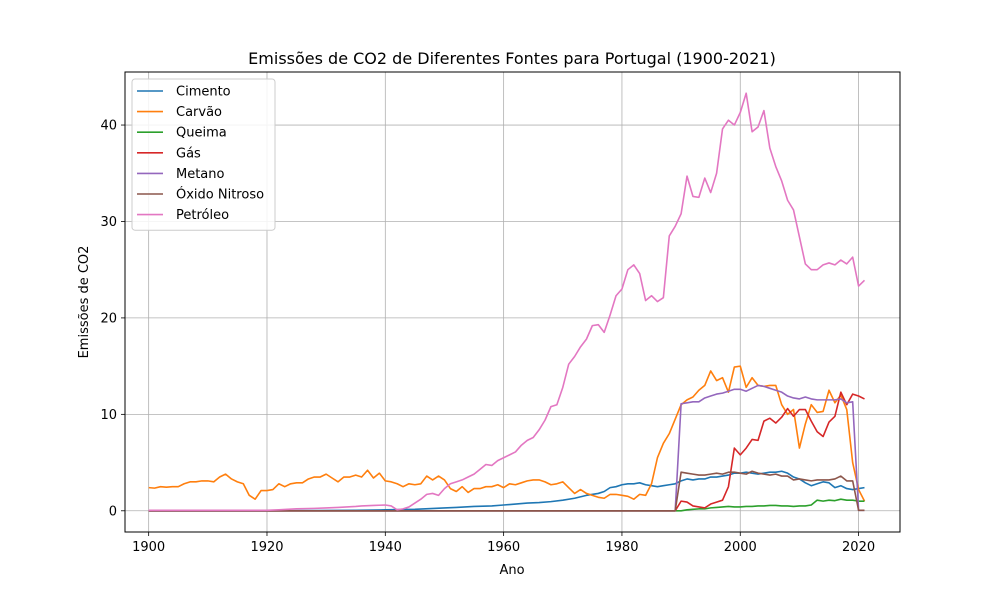  What do you see at coordinates (740, 547) in the screenshot?
I see `x-tick-label: 2000` at bounding box center [740, 547].